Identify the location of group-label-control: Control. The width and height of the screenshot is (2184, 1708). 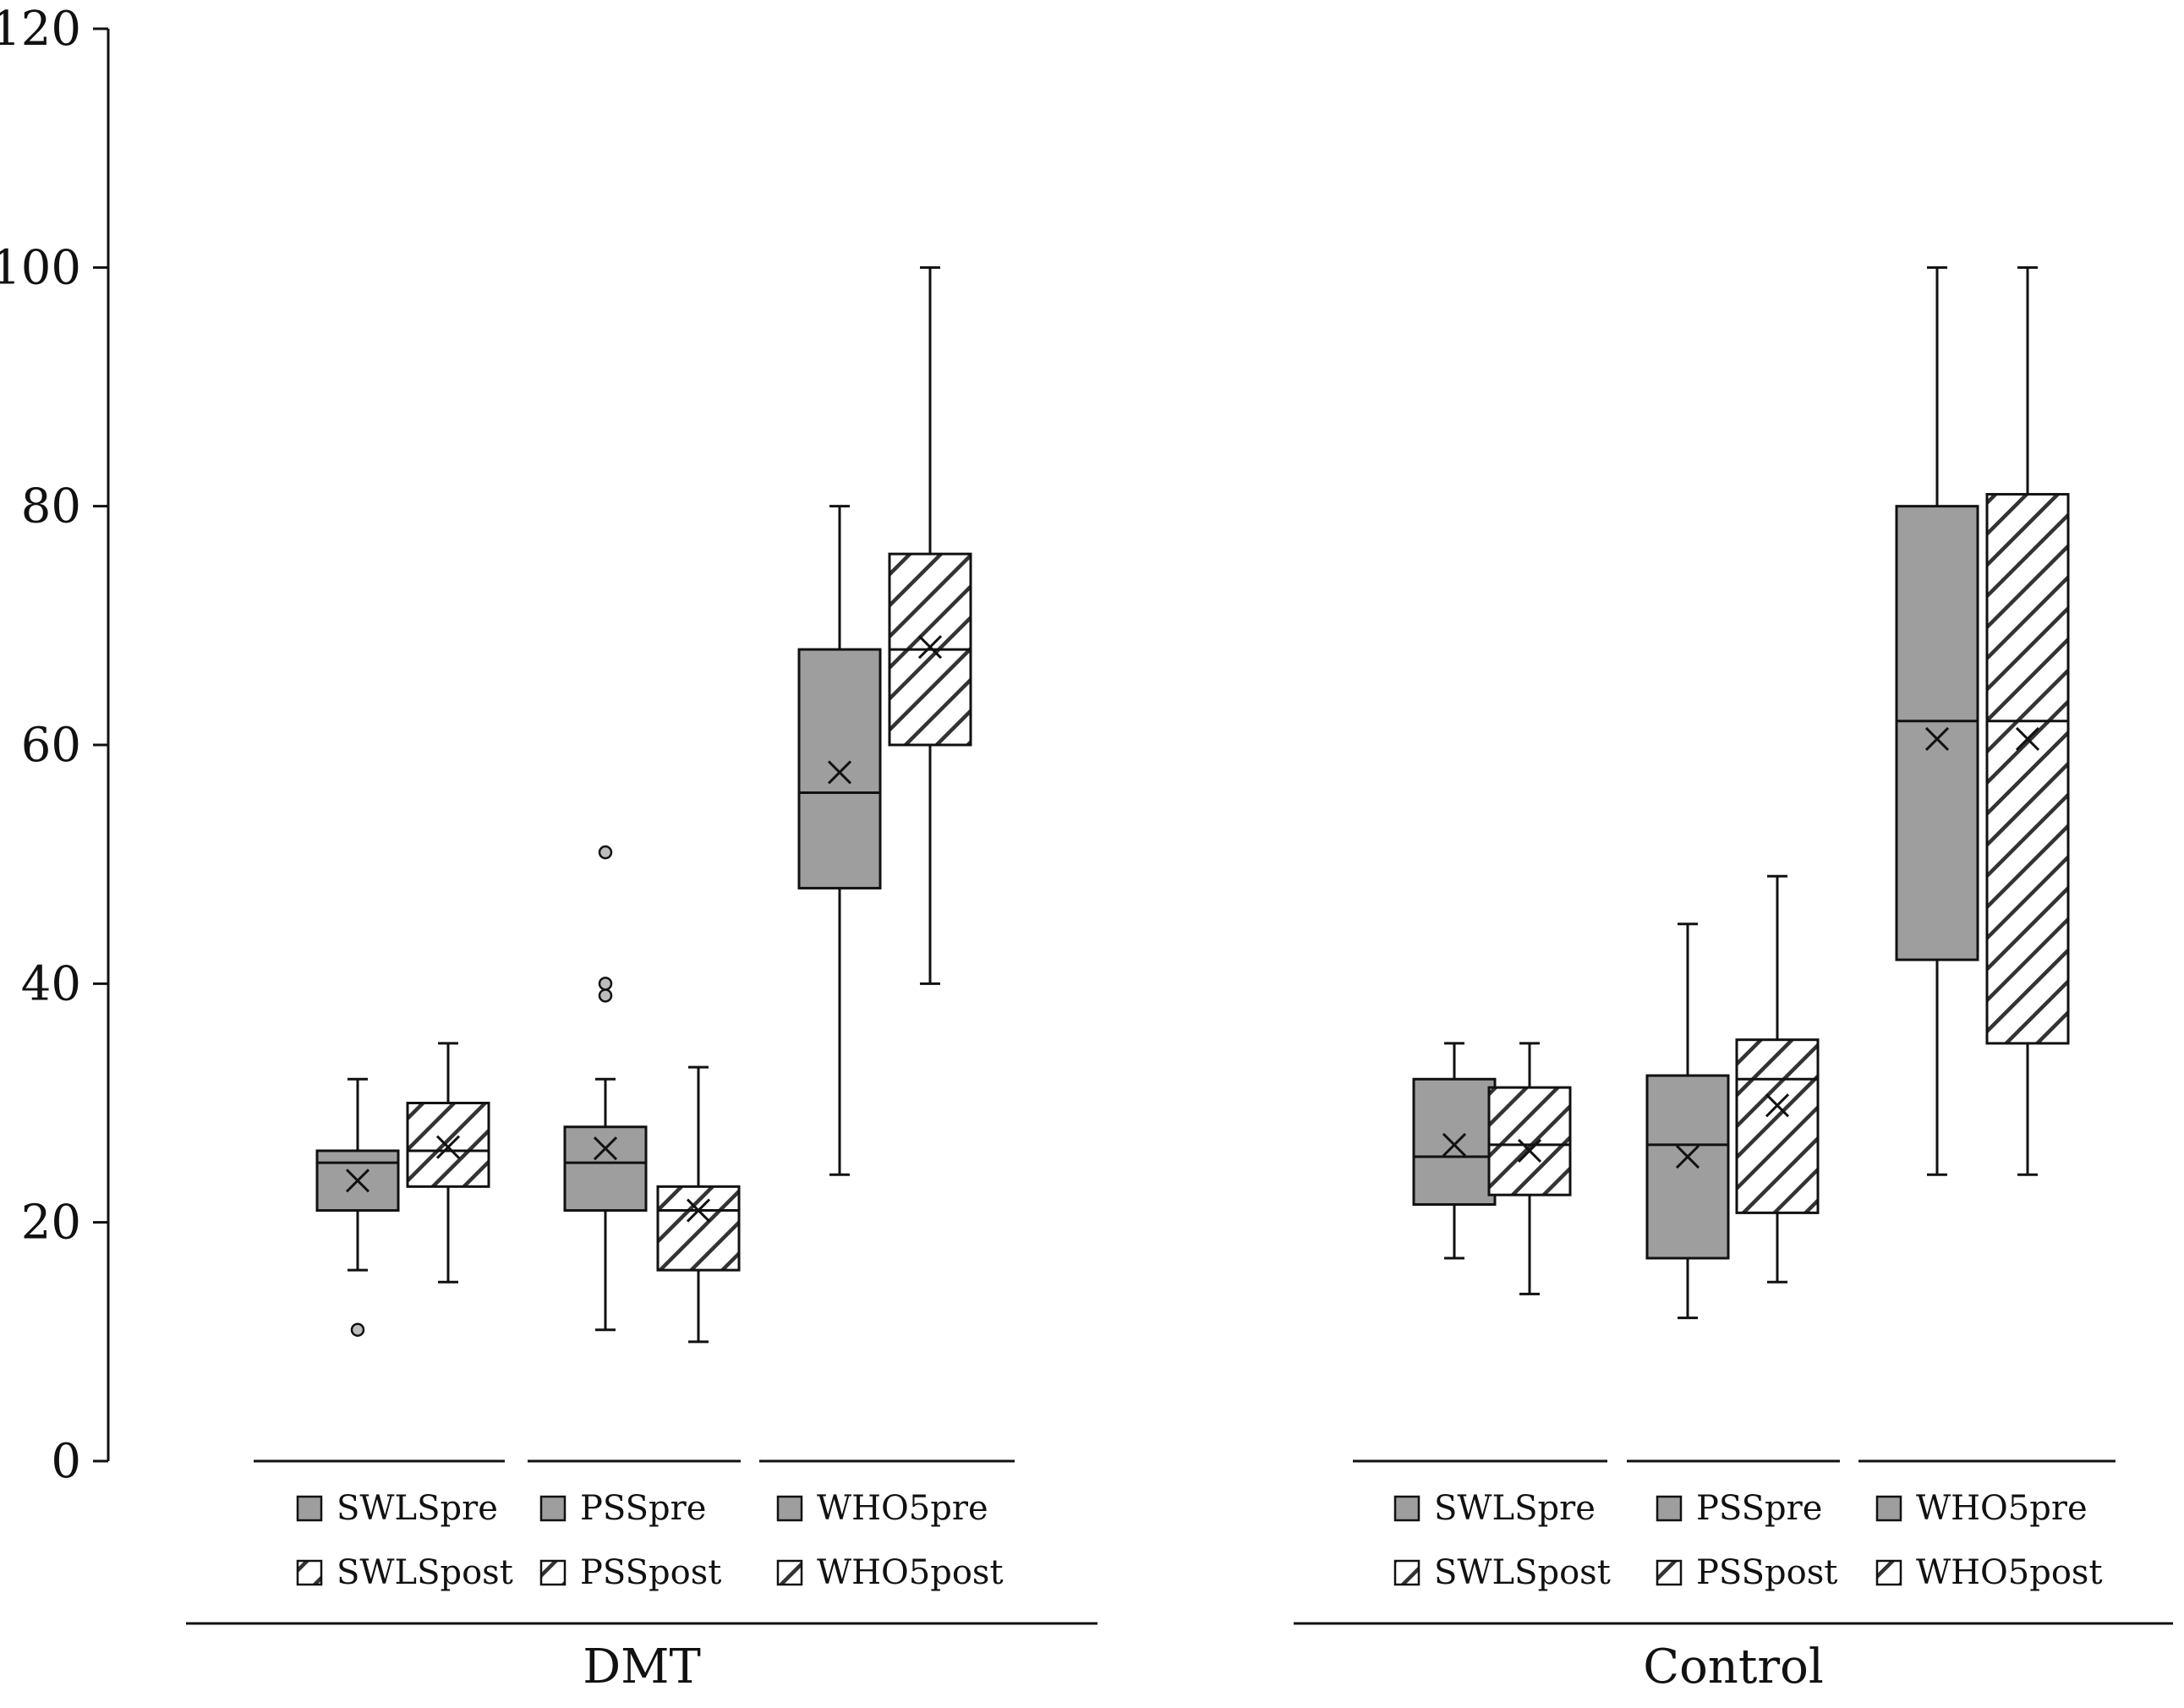
(1733, 1667).